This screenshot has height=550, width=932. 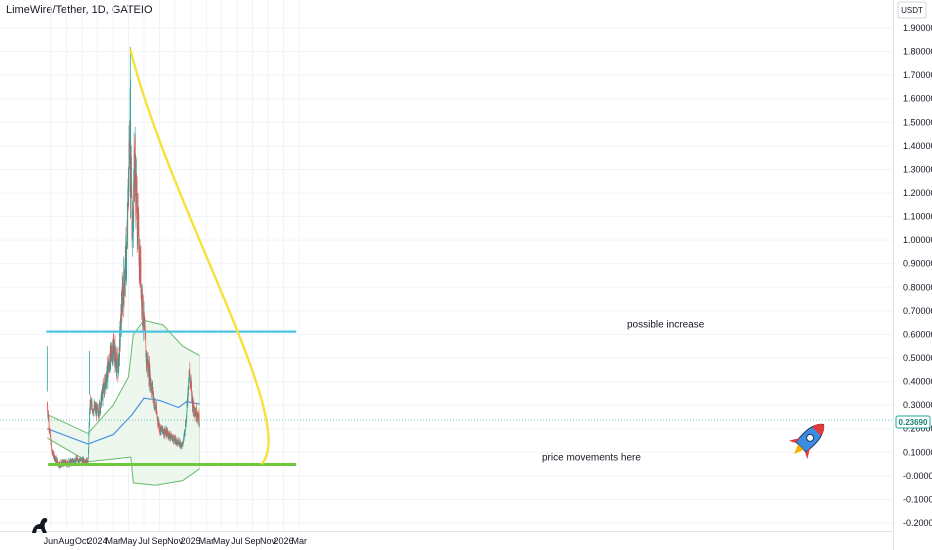 What do you see at coordinates (129, 541) in the screenshot?
I see `x-tick-label: May` at bounding box center [129, 541].